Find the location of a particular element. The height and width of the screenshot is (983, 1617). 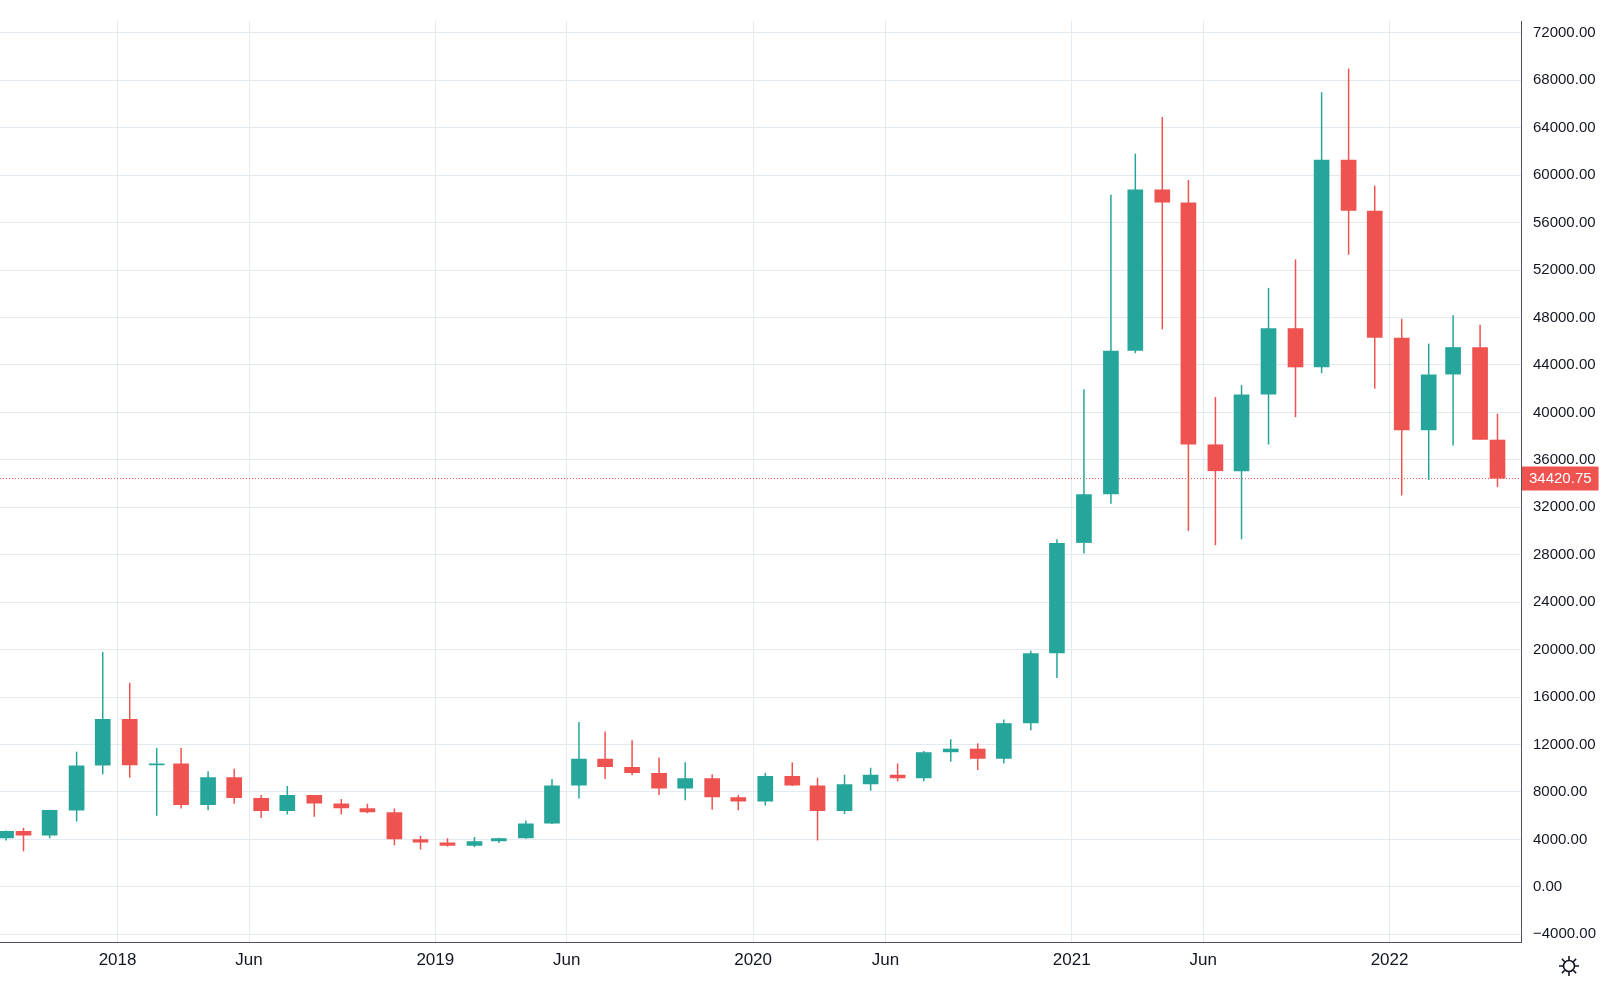

x-tick-label: 2022 is located at coordinates (1389, 960).